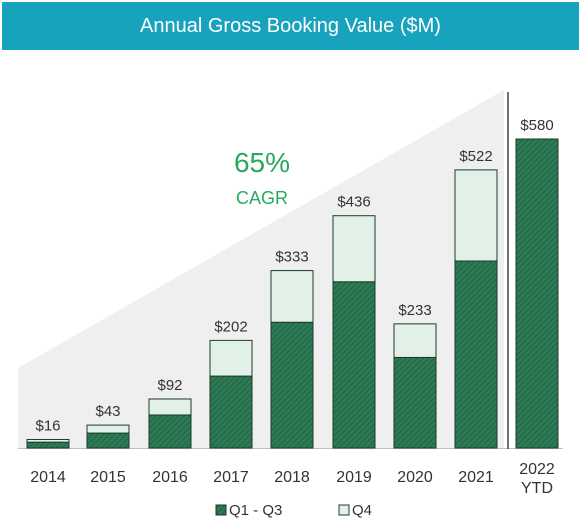 This screenshot has width=581, height=529. Describe the element at coordinates (292, 477) in the screenshot. I see `x-tick-label-4: 2018` at that location.